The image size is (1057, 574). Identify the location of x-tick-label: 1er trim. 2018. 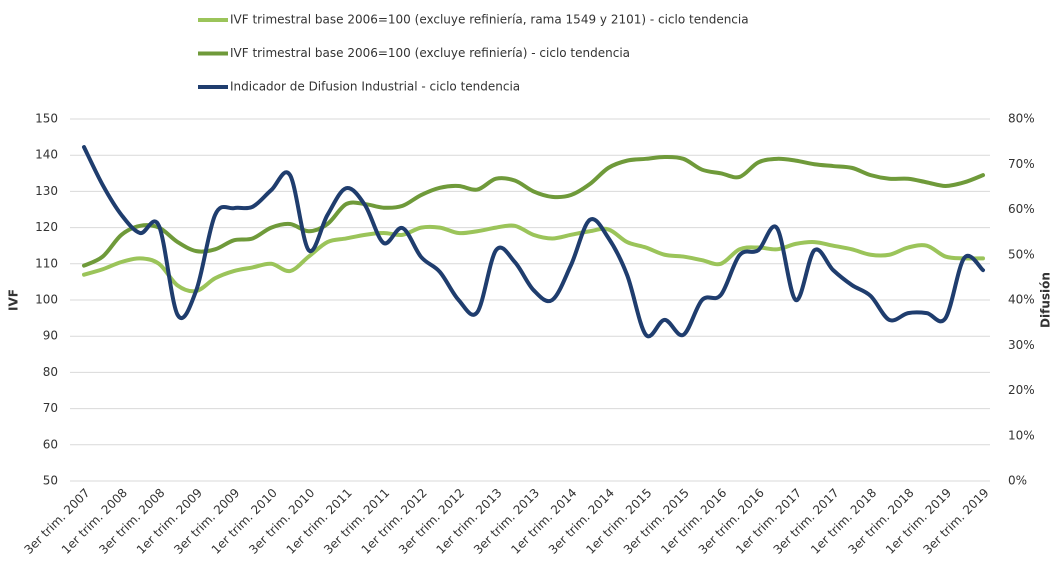
(843, 521).